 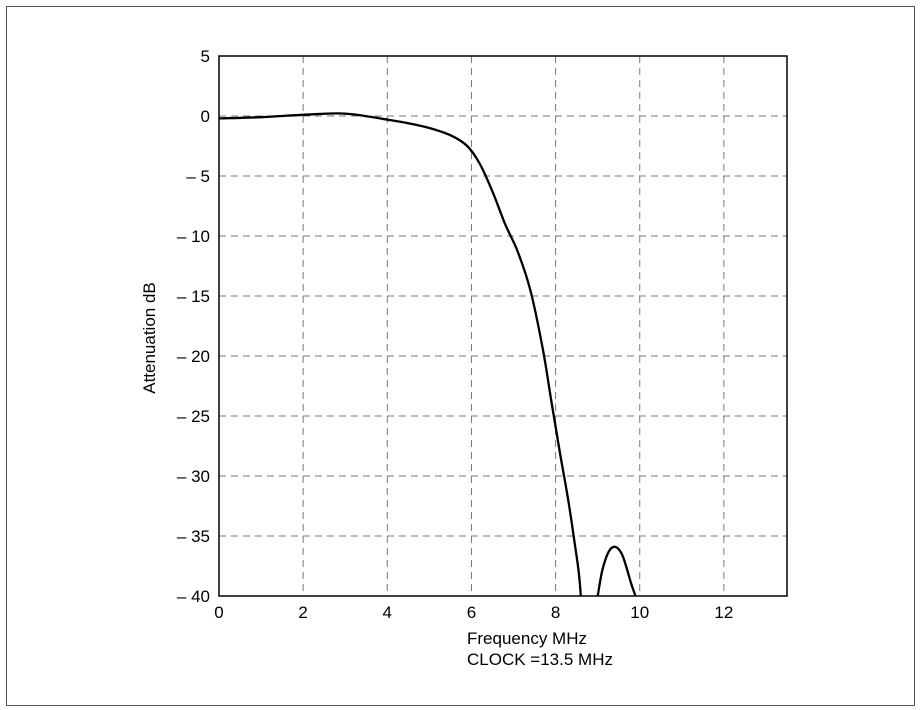 I want to click on x-axis-label: Frequency MHz, so click(x=527, y=638).